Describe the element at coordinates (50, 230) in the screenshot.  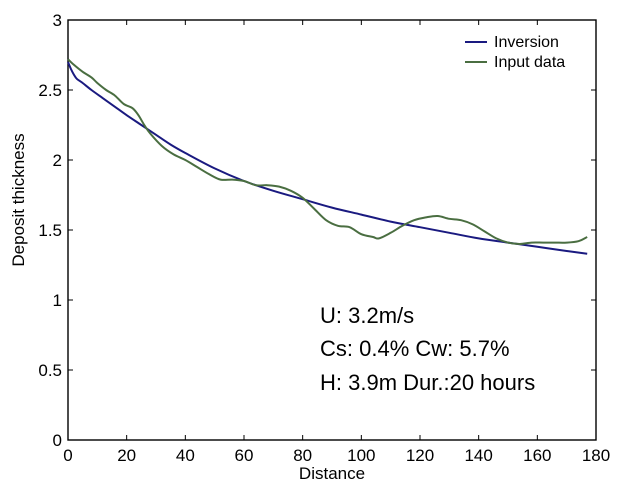
I see `y-tick-label: 1.5` at that location.